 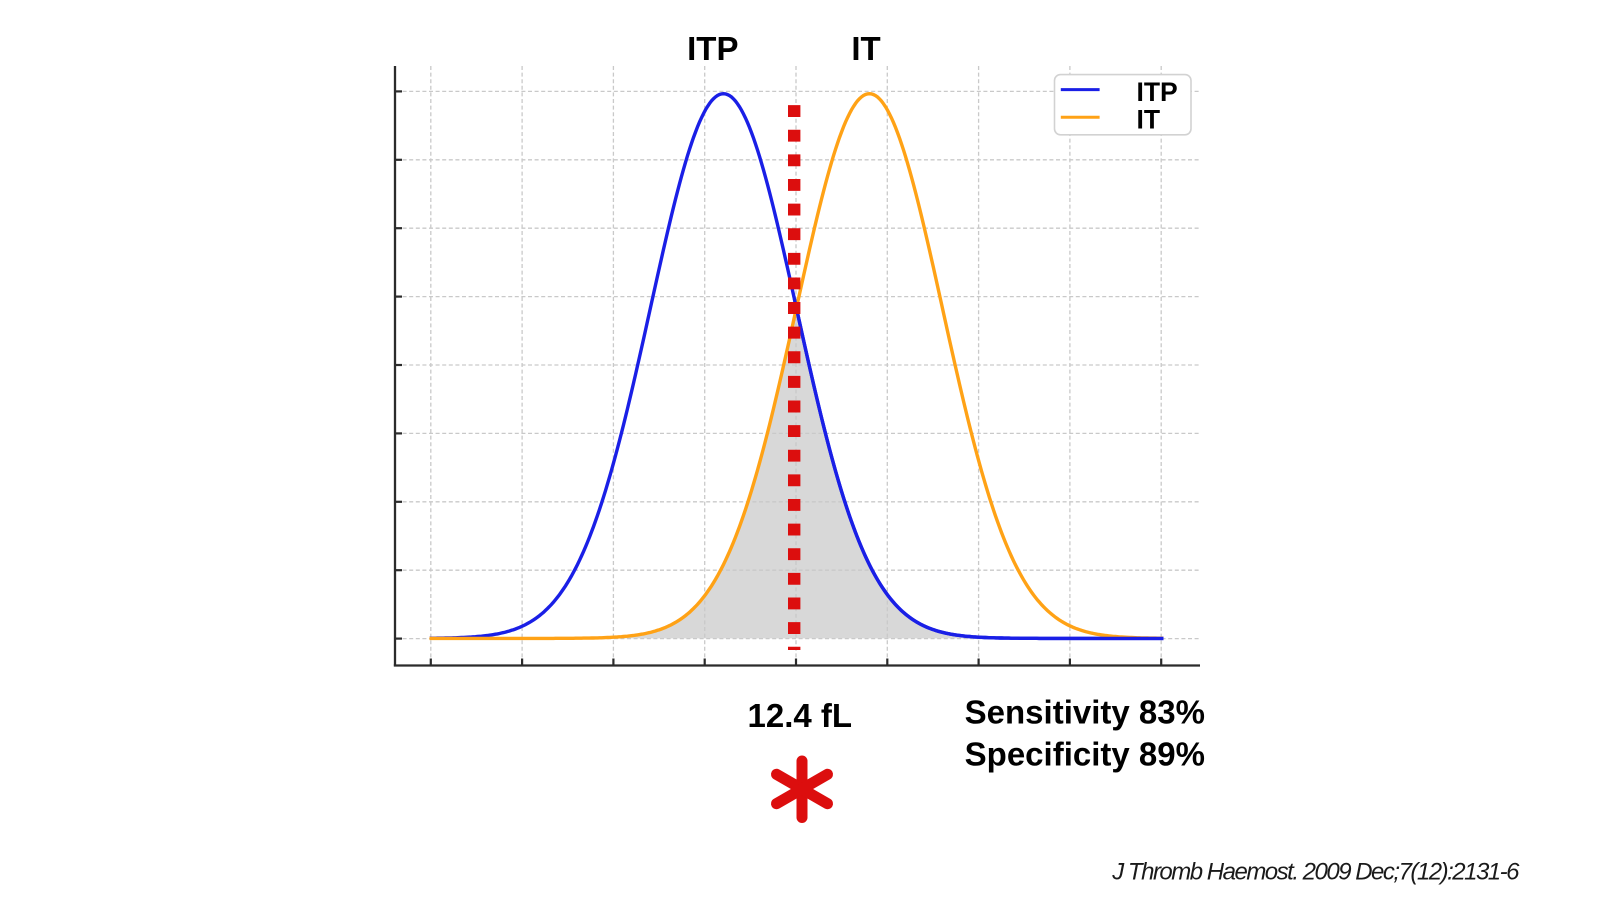 I want to click on svg-text: Specificity 89%, so click(x=1085, y=754).